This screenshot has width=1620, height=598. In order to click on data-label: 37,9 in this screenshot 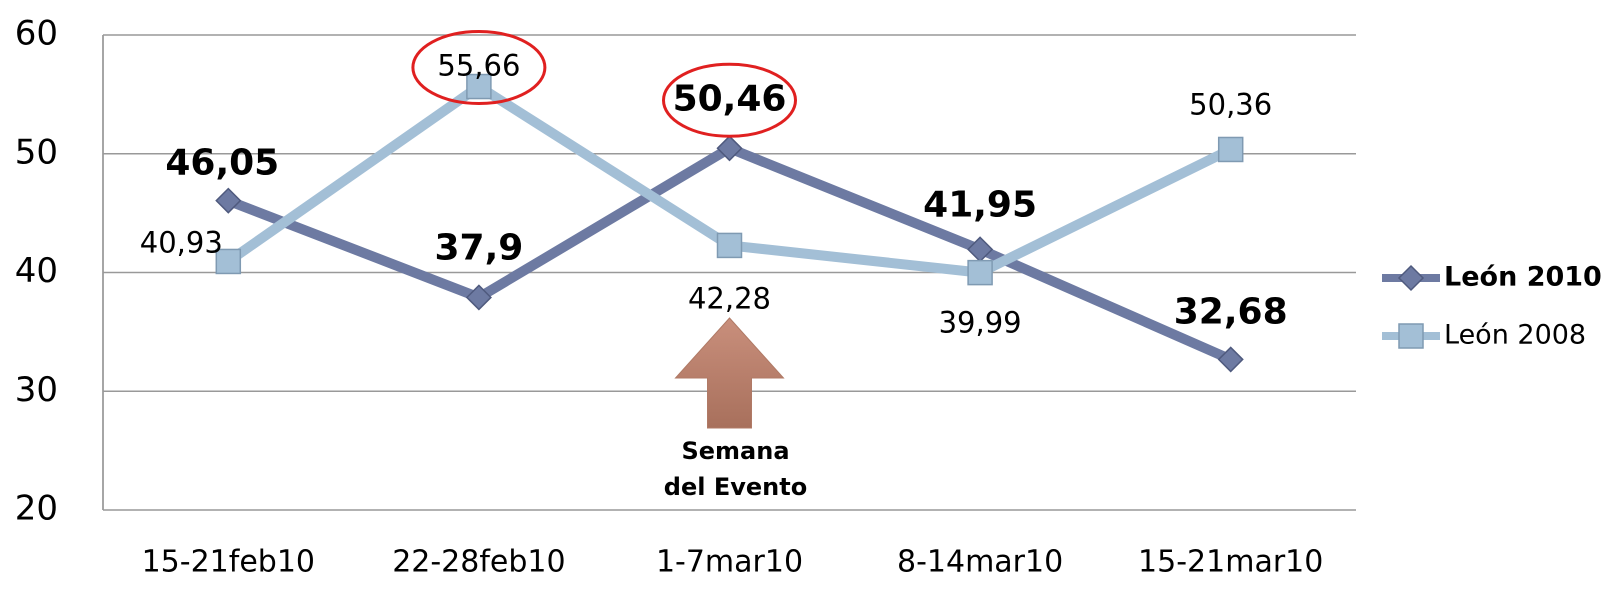, I will do `click(478, 247)`.